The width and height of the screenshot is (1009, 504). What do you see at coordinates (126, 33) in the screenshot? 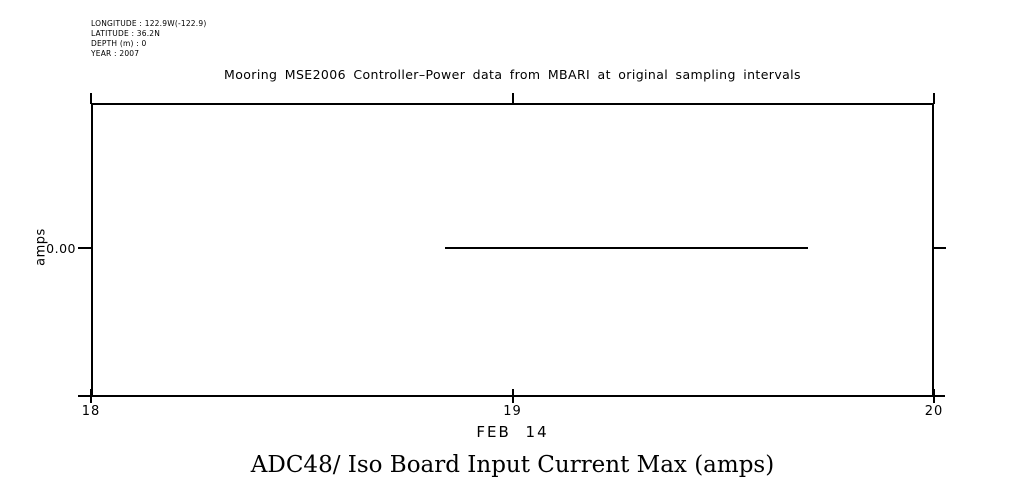
I see `metadata-latitude: LATITUDE : 36.2N` at bounding box center [126, 33].